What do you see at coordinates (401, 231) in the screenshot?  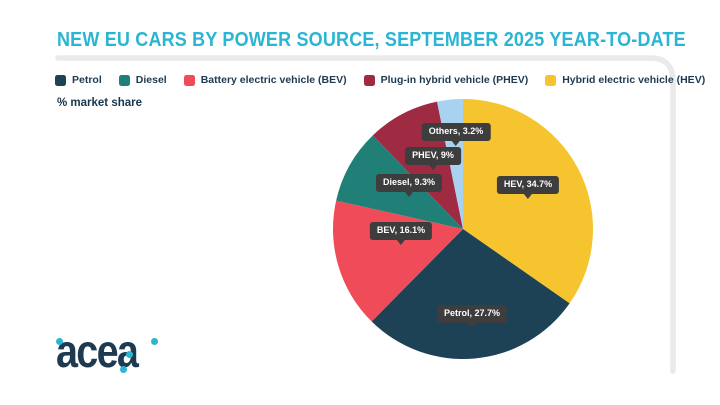 I see `slice-label-bev: BEV, 16.1%` at bounding box center [401, 231].